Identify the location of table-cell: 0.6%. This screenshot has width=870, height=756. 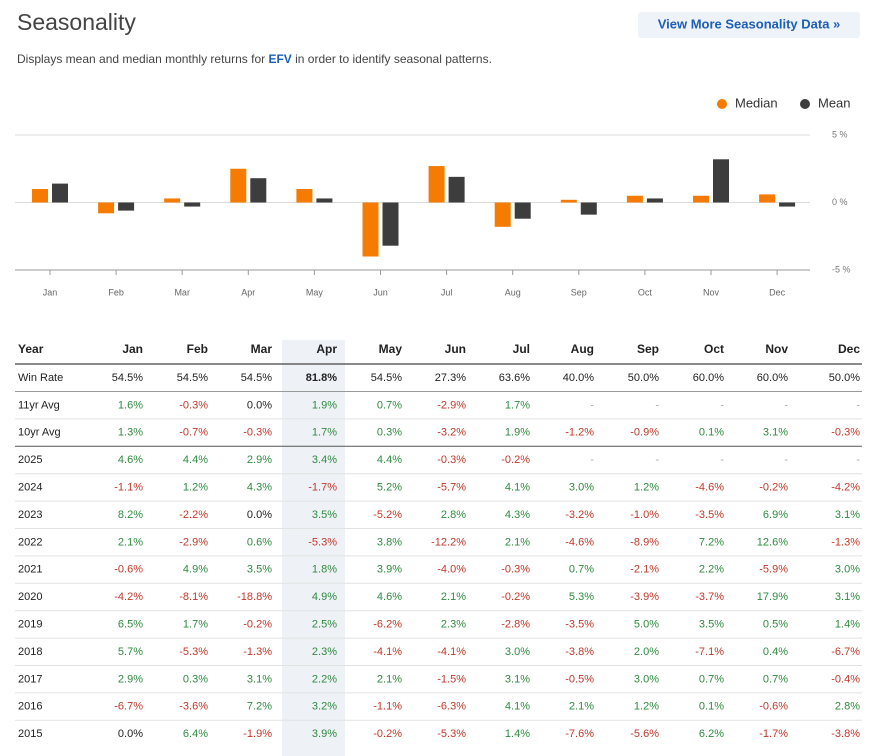
(259, 542).